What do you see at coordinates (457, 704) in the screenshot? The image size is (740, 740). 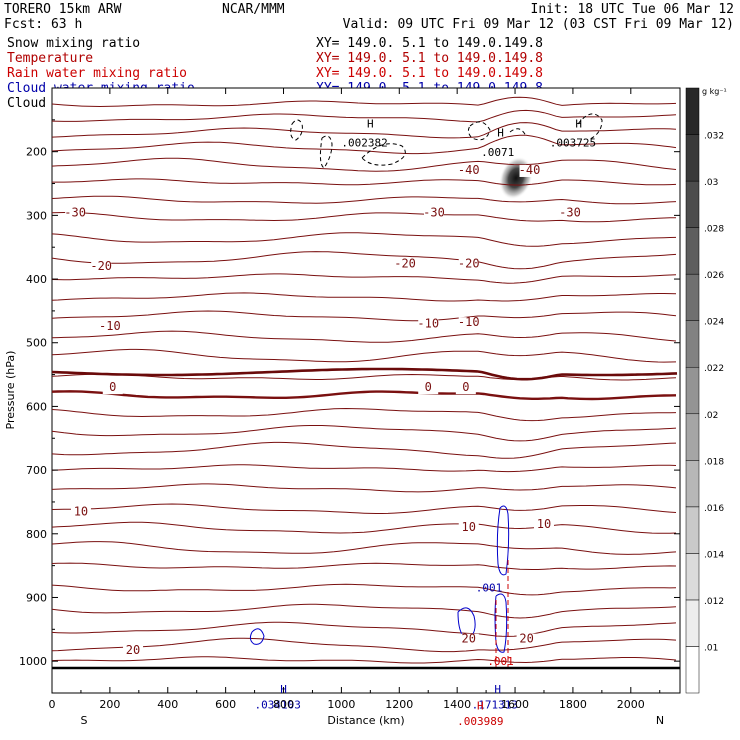 I see `x-tick-label: 1400` at bounding box center [457, 704].